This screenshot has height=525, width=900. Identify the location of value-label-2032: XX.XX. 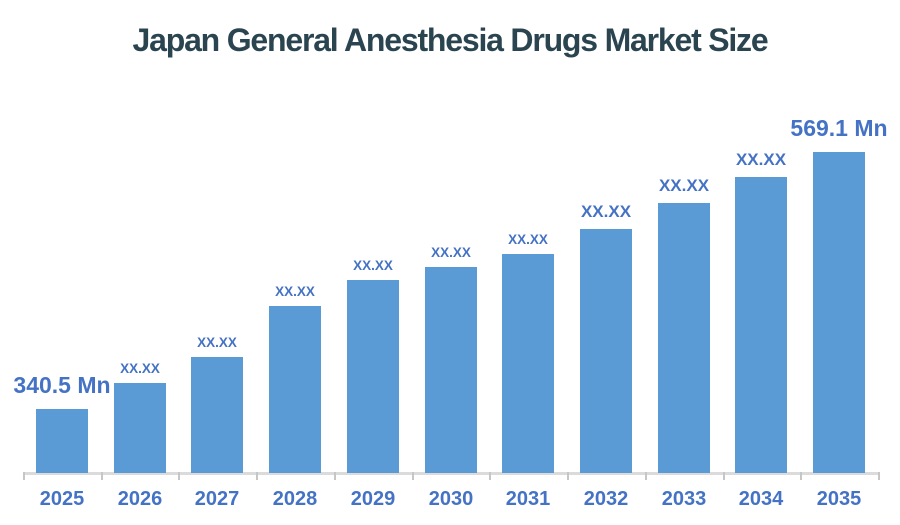
(606, 211).